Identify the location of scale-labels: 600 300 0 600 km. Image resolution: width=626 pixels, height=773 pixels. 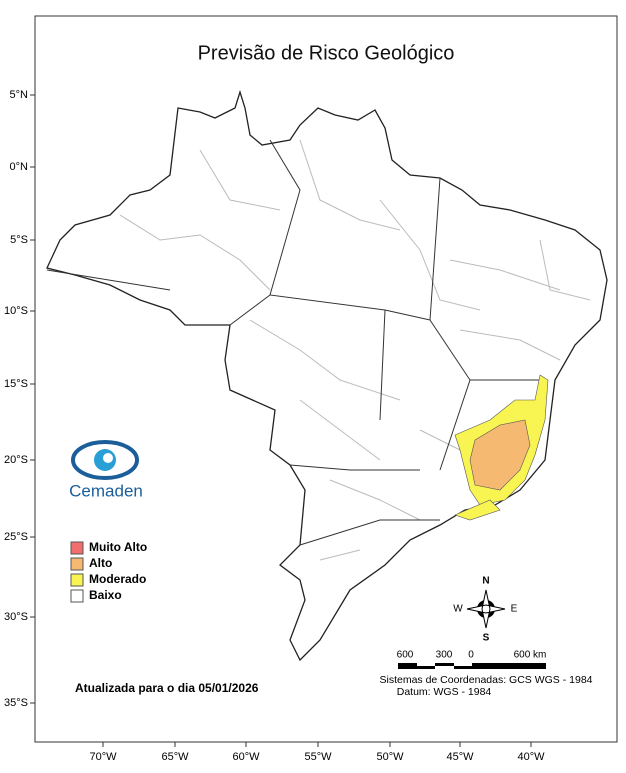
(472, 655).